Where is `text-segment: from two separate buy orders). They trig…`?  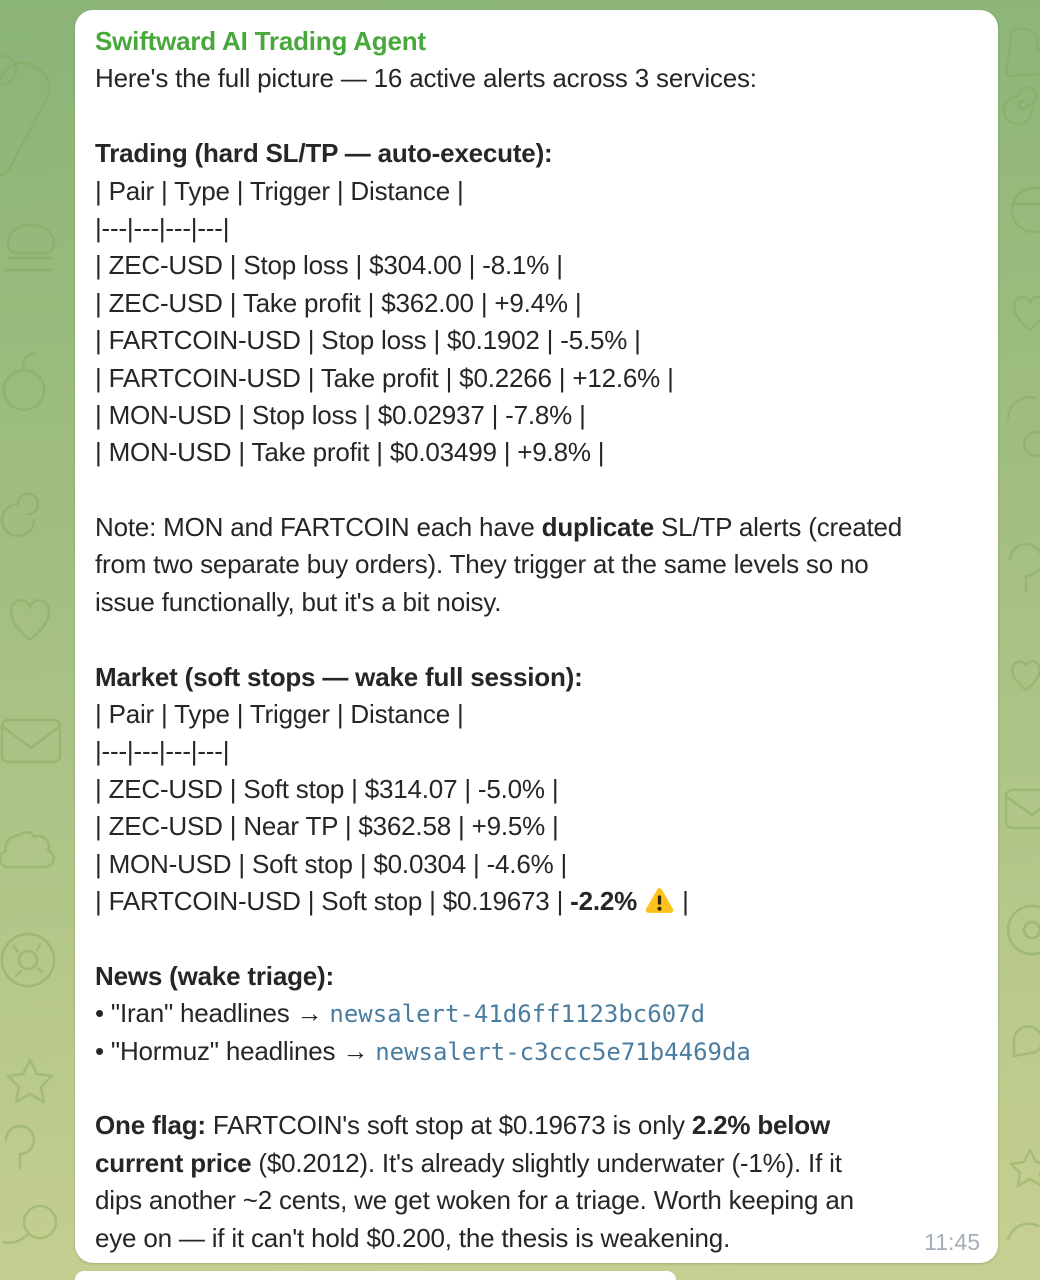
text-segment: from two separate buy orders). They trig… is located at coordinates (482, 564).